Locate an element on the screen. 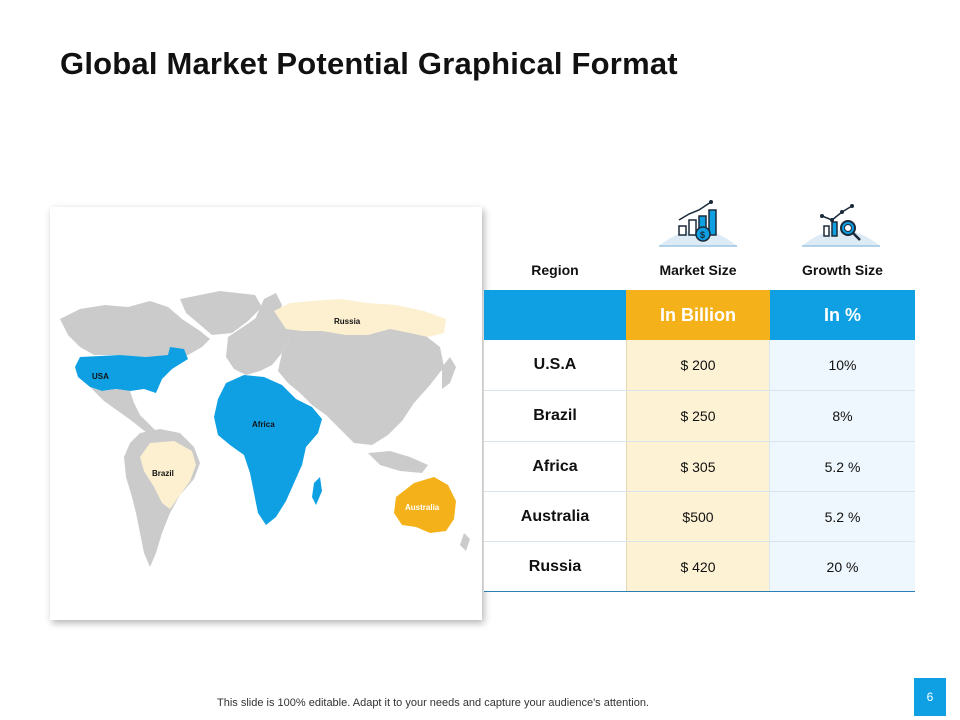 The height and width of the screenshot is (720, 960). market-cell: $ 200 is located at coordinates (698, 365).